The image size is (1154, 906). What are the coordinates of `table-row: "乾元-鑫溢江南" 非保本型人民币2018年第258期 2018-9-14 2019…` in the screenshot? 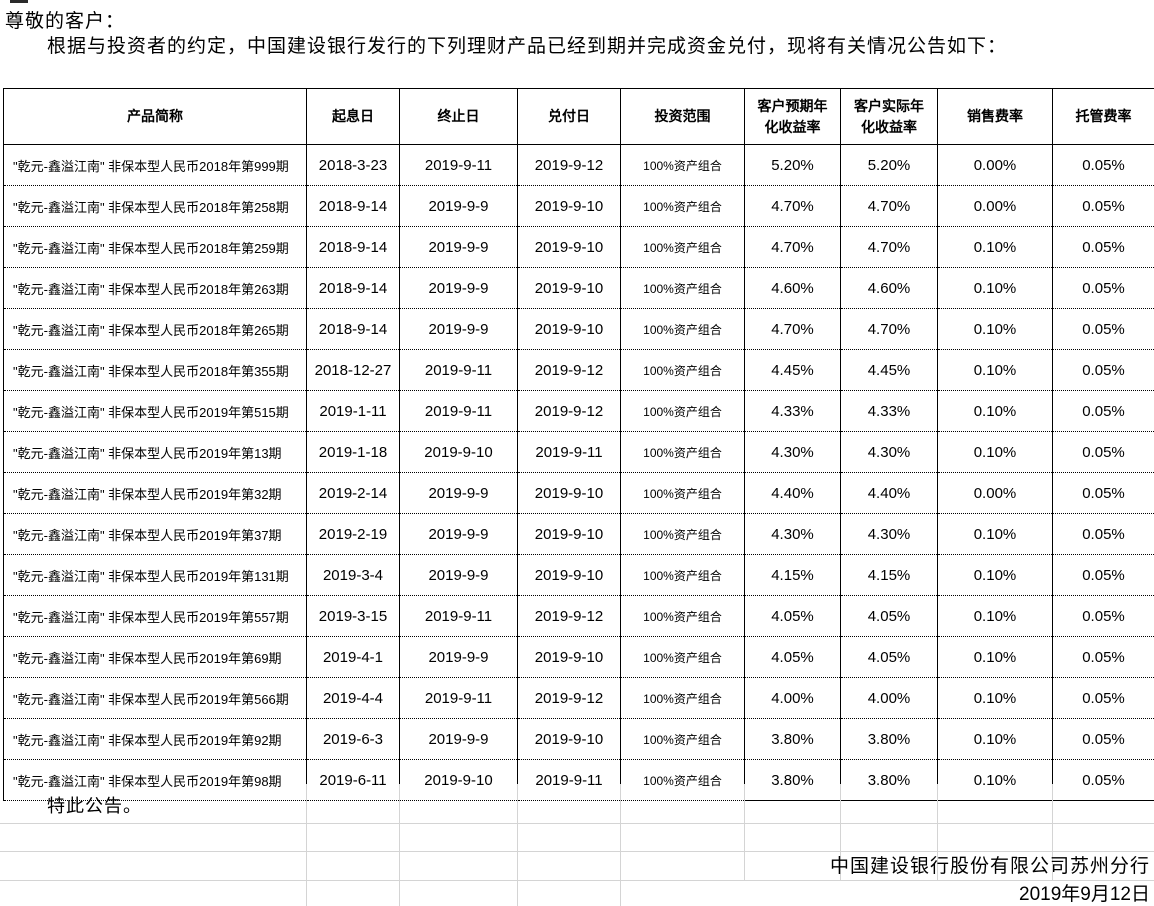 It's located at (578, 206).